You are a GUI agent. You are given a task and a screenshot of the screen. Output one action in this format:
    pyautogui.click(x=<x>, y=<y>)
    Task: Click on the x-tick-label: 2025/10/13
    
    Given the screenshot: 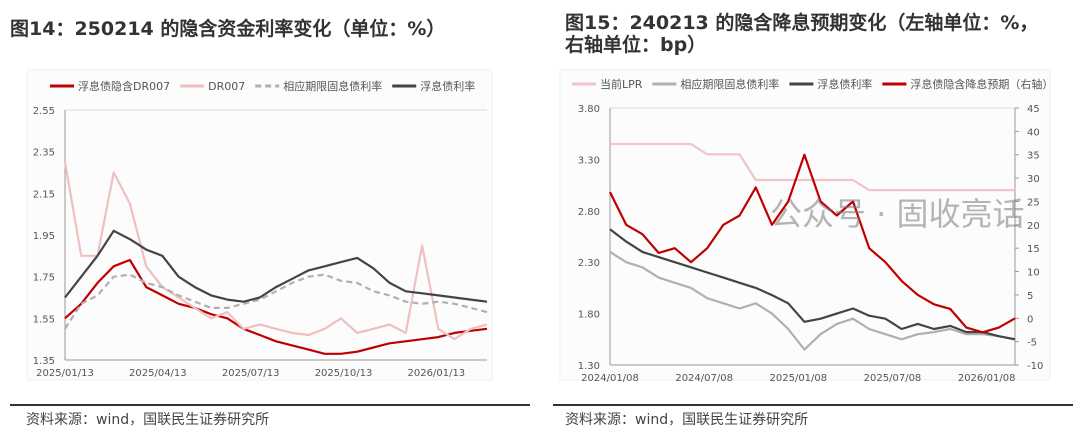 What is the action you would take?
    pyautogui.click(x=344, y=373)
    